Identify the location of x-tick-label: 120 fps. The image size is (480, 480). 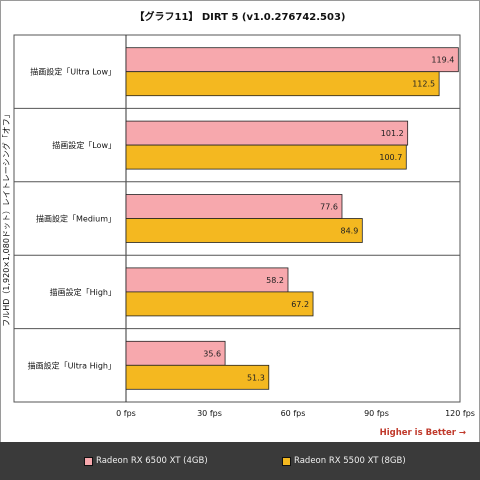
(460, 413).